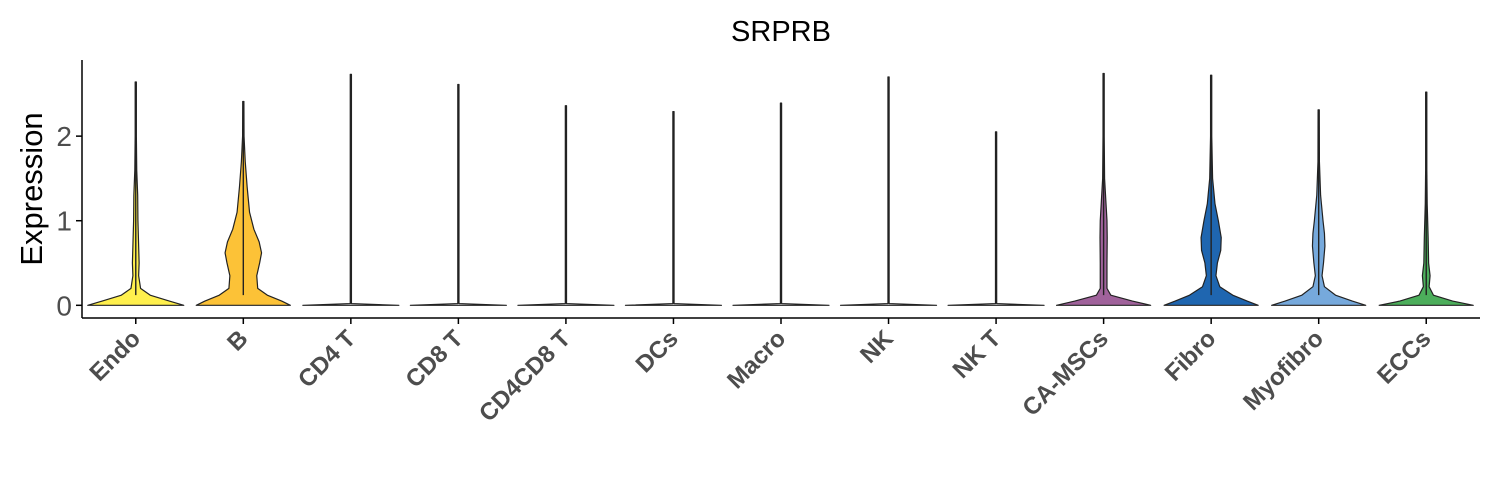 This screenshot has width=1500, height=500. I want to click on x-tick-label-dcs: DCs, so click(657, 351).